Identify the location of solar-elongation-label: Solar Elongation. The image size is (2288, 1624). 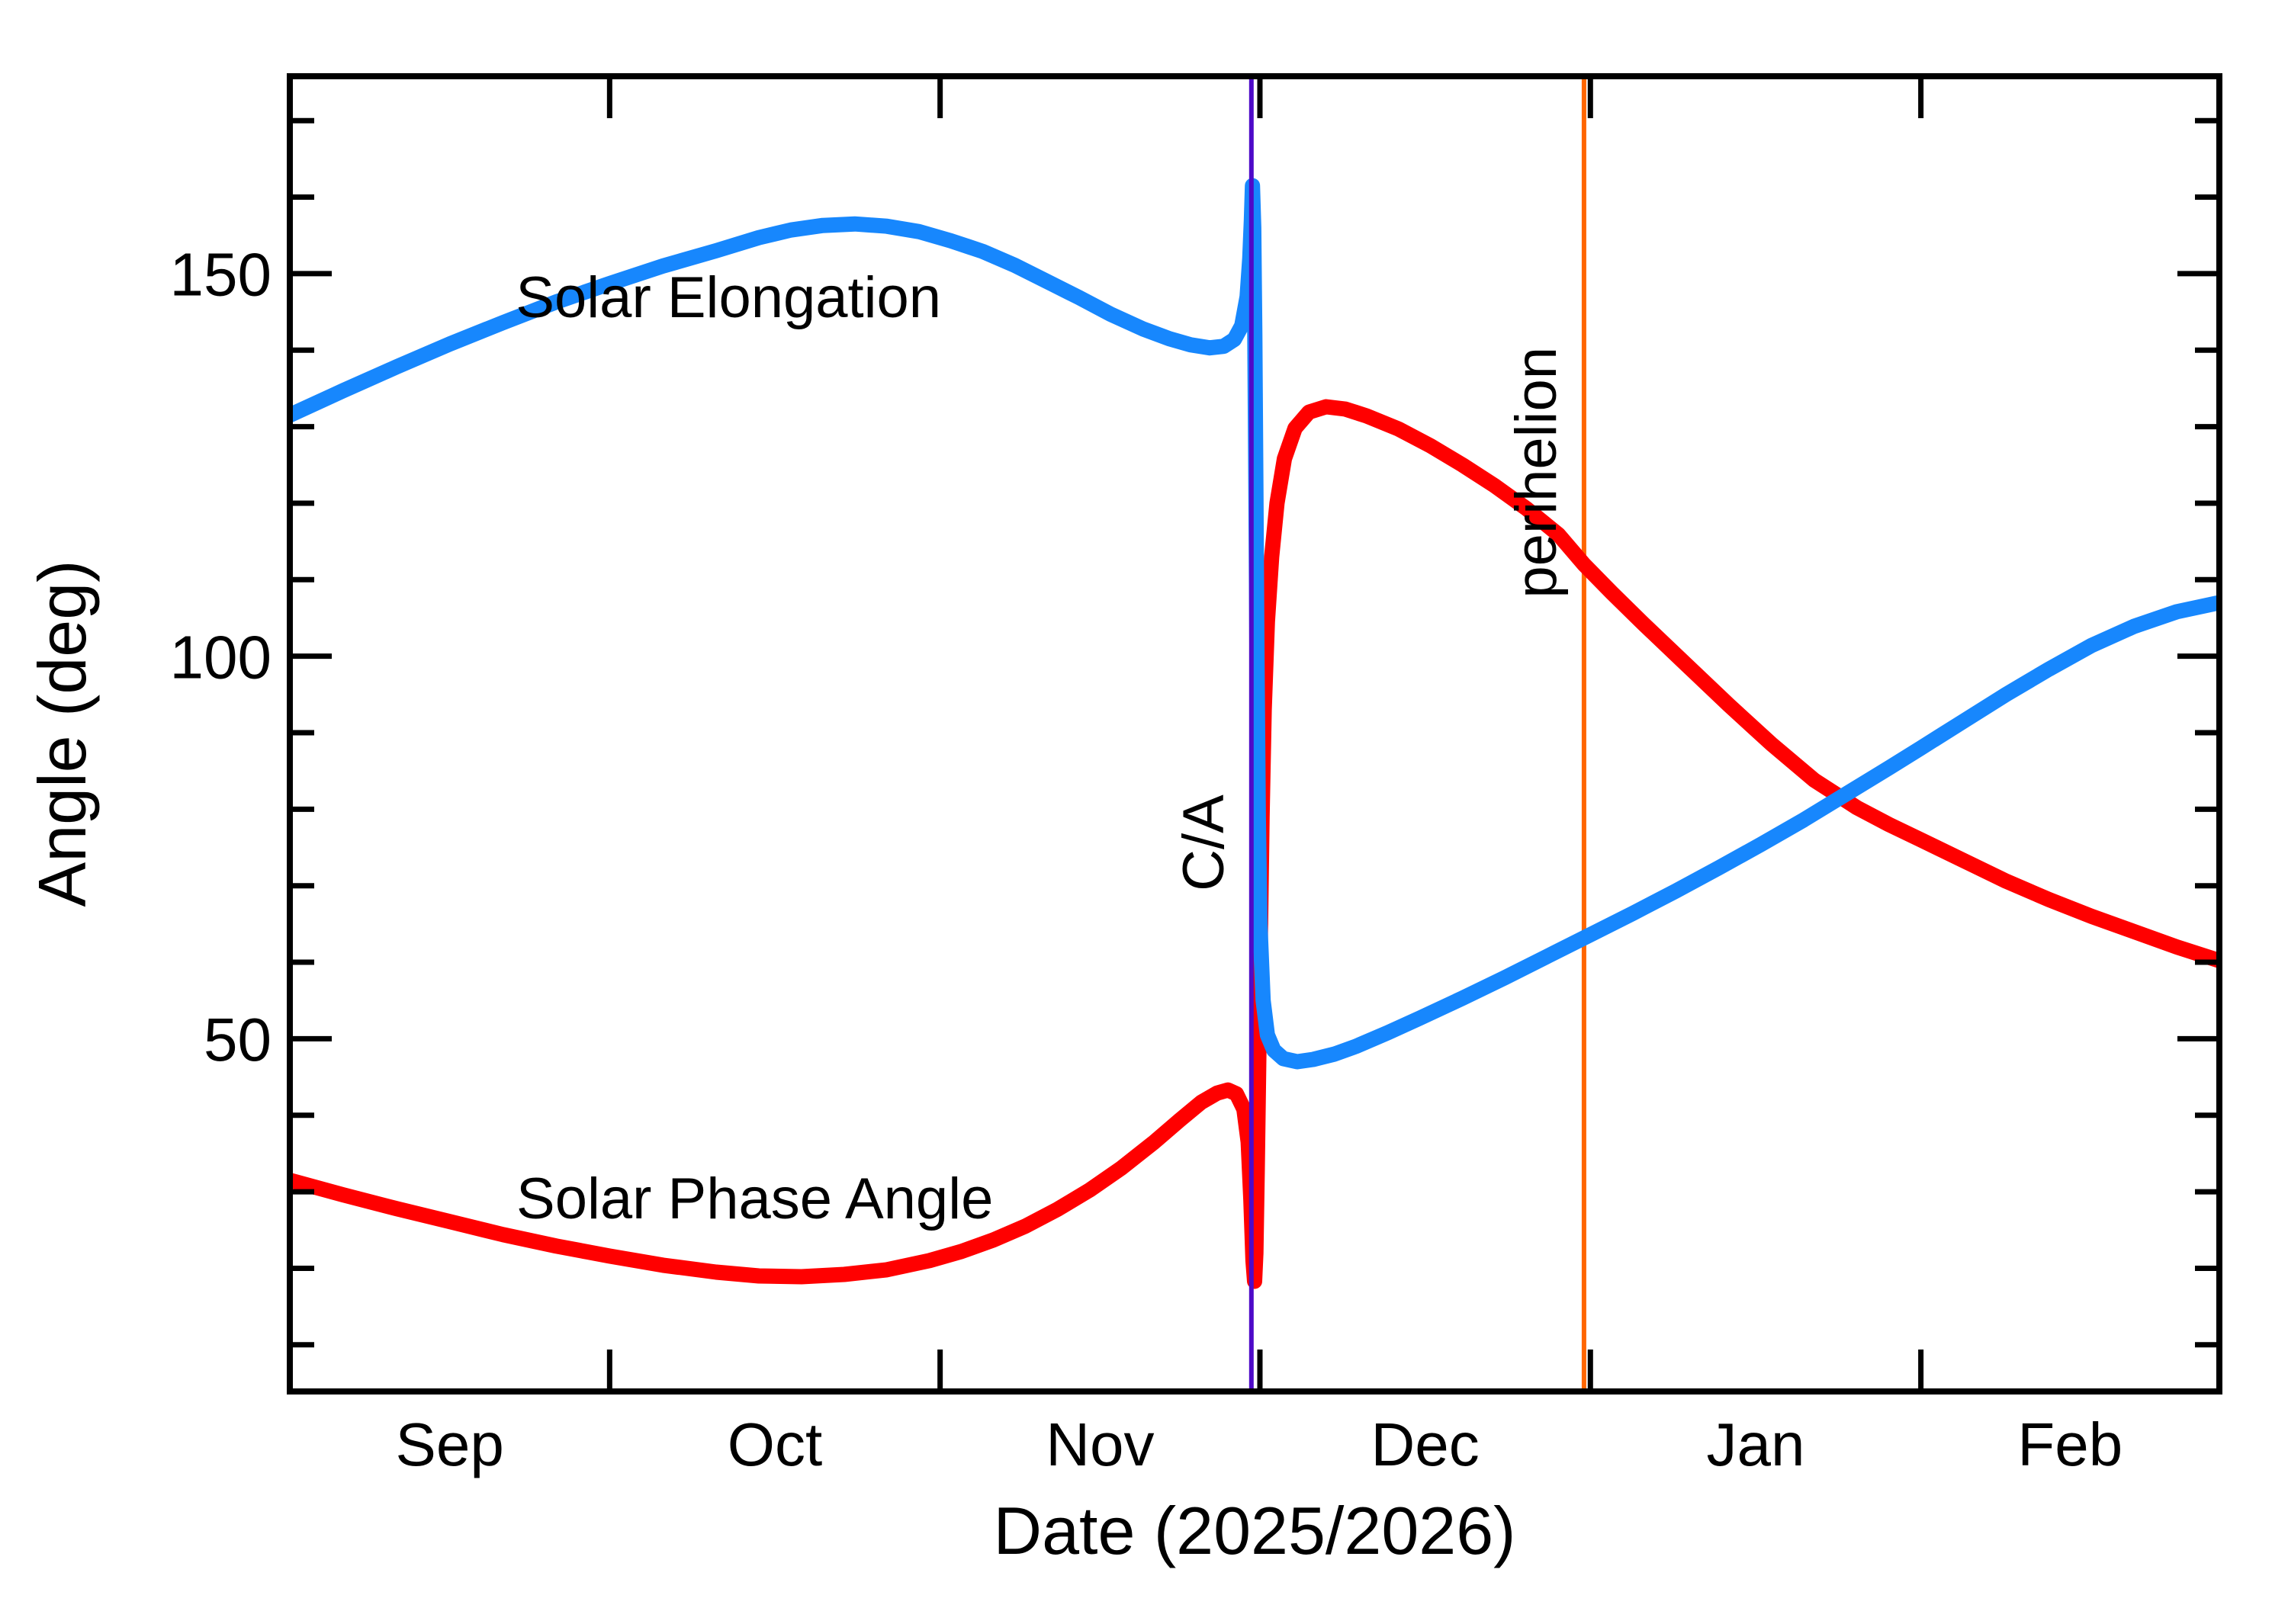
(728, 297).